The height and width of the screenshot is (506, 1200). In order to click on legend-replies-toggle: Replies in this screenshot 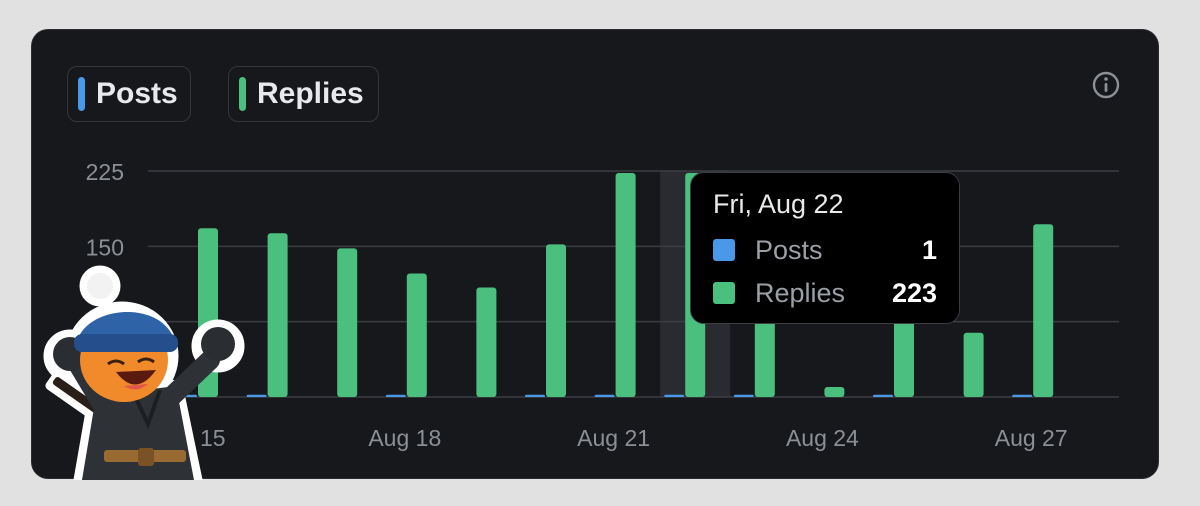, I will do `click(303, 94)`.